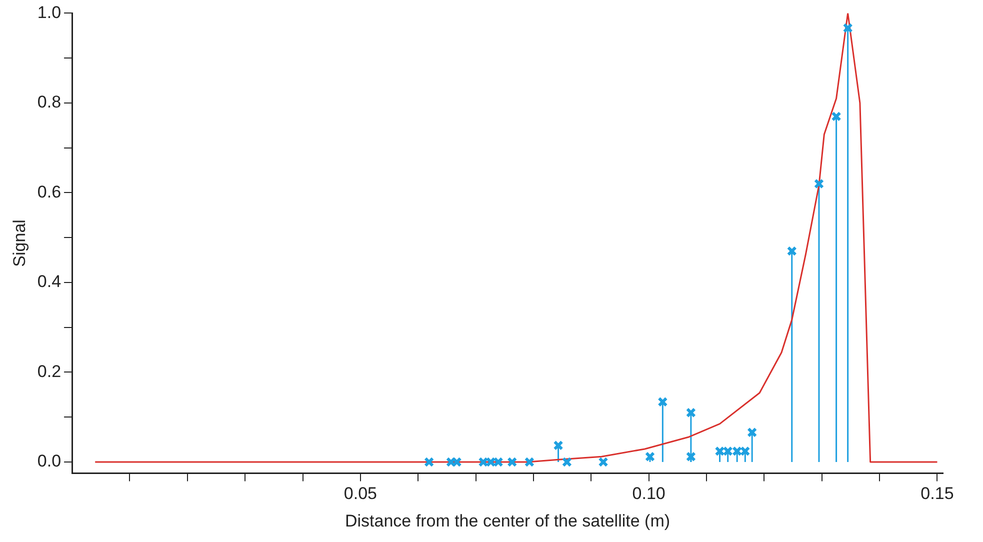 The image size is (983, 542). What do you see at coordinates (49, 282) in the screenshot?
I see `y-tick-label: 0.4` at bounding box center [49, 282].